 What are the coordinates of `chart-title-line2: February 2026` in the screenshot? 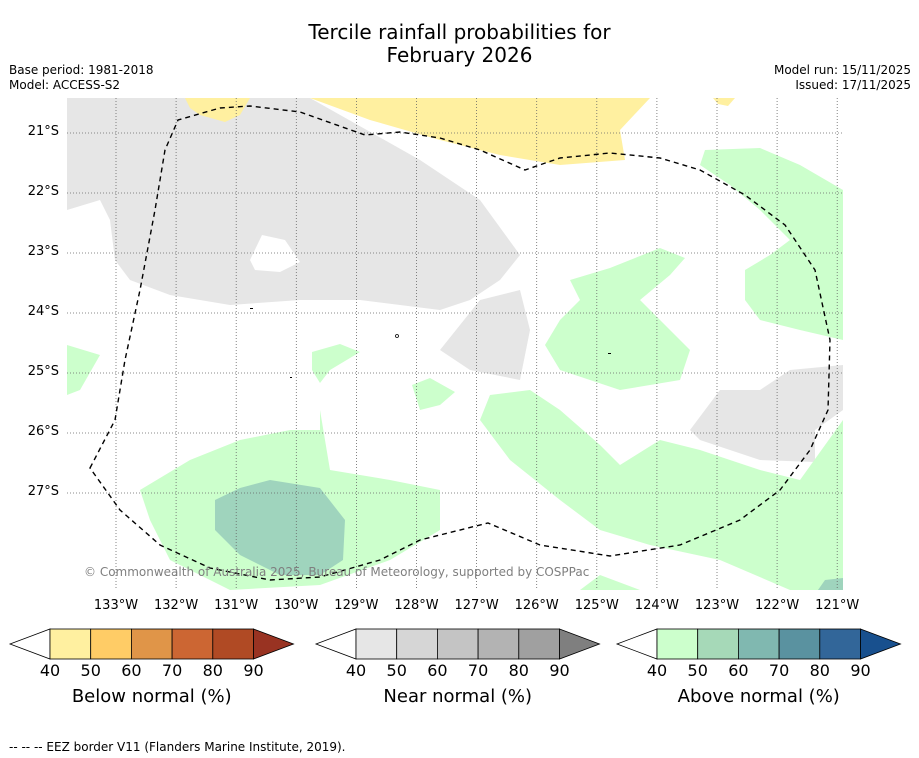 It's located at (459, 55).